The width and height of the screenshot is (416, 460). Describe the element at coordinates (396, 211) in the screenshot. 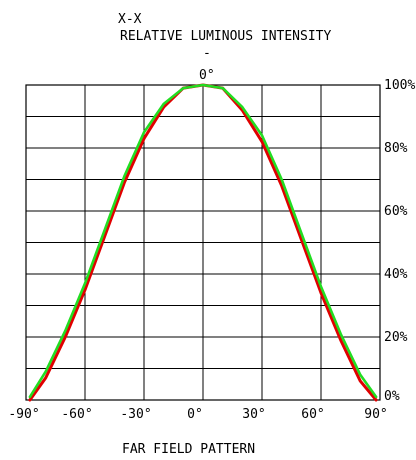

I see `y-tick-label: 60%` at that location.